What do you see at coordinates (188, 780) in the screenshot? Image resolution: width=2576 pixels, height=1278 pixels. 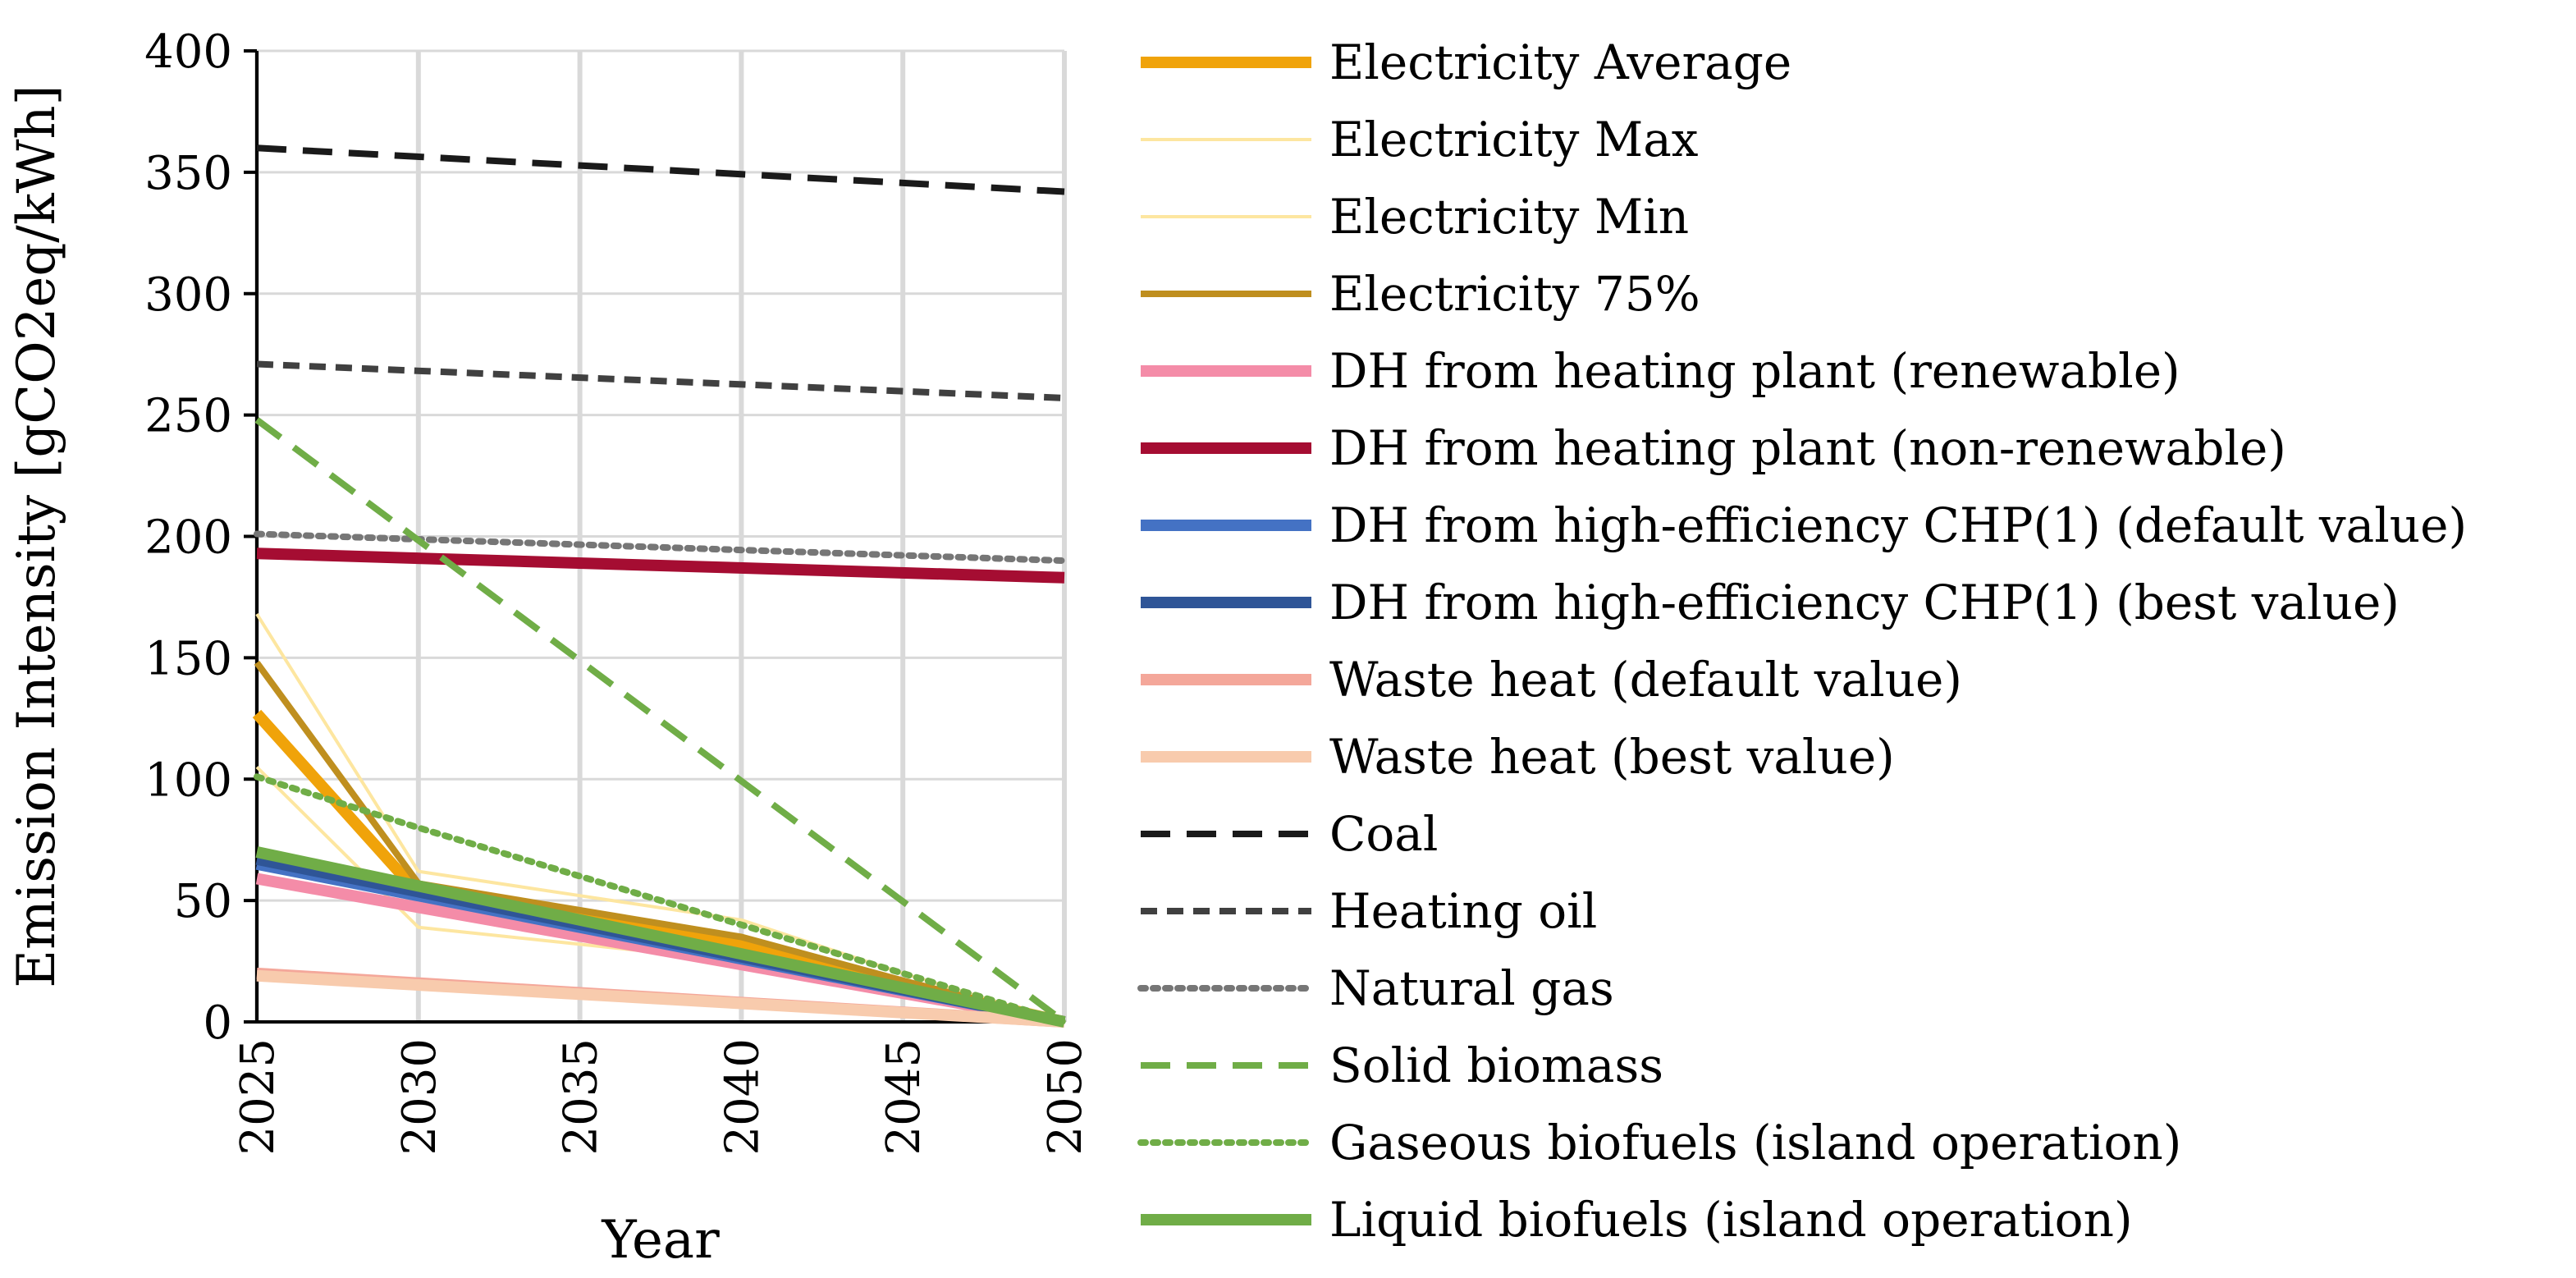 I see `y-tick-label: 100` at bounding box center [188, 780].